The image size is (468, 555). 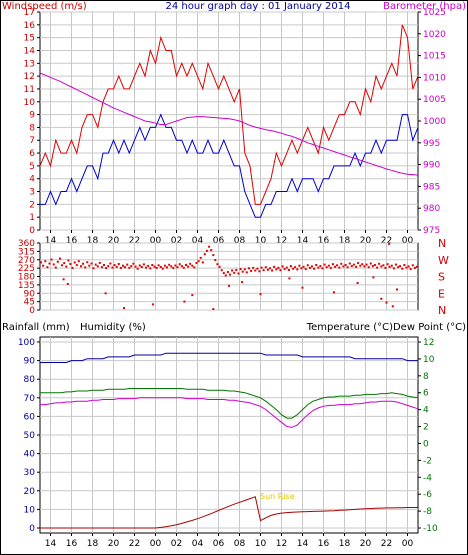 I want to click on temperature-axis-title: Temperature (°C), so click(x=349, y=327).